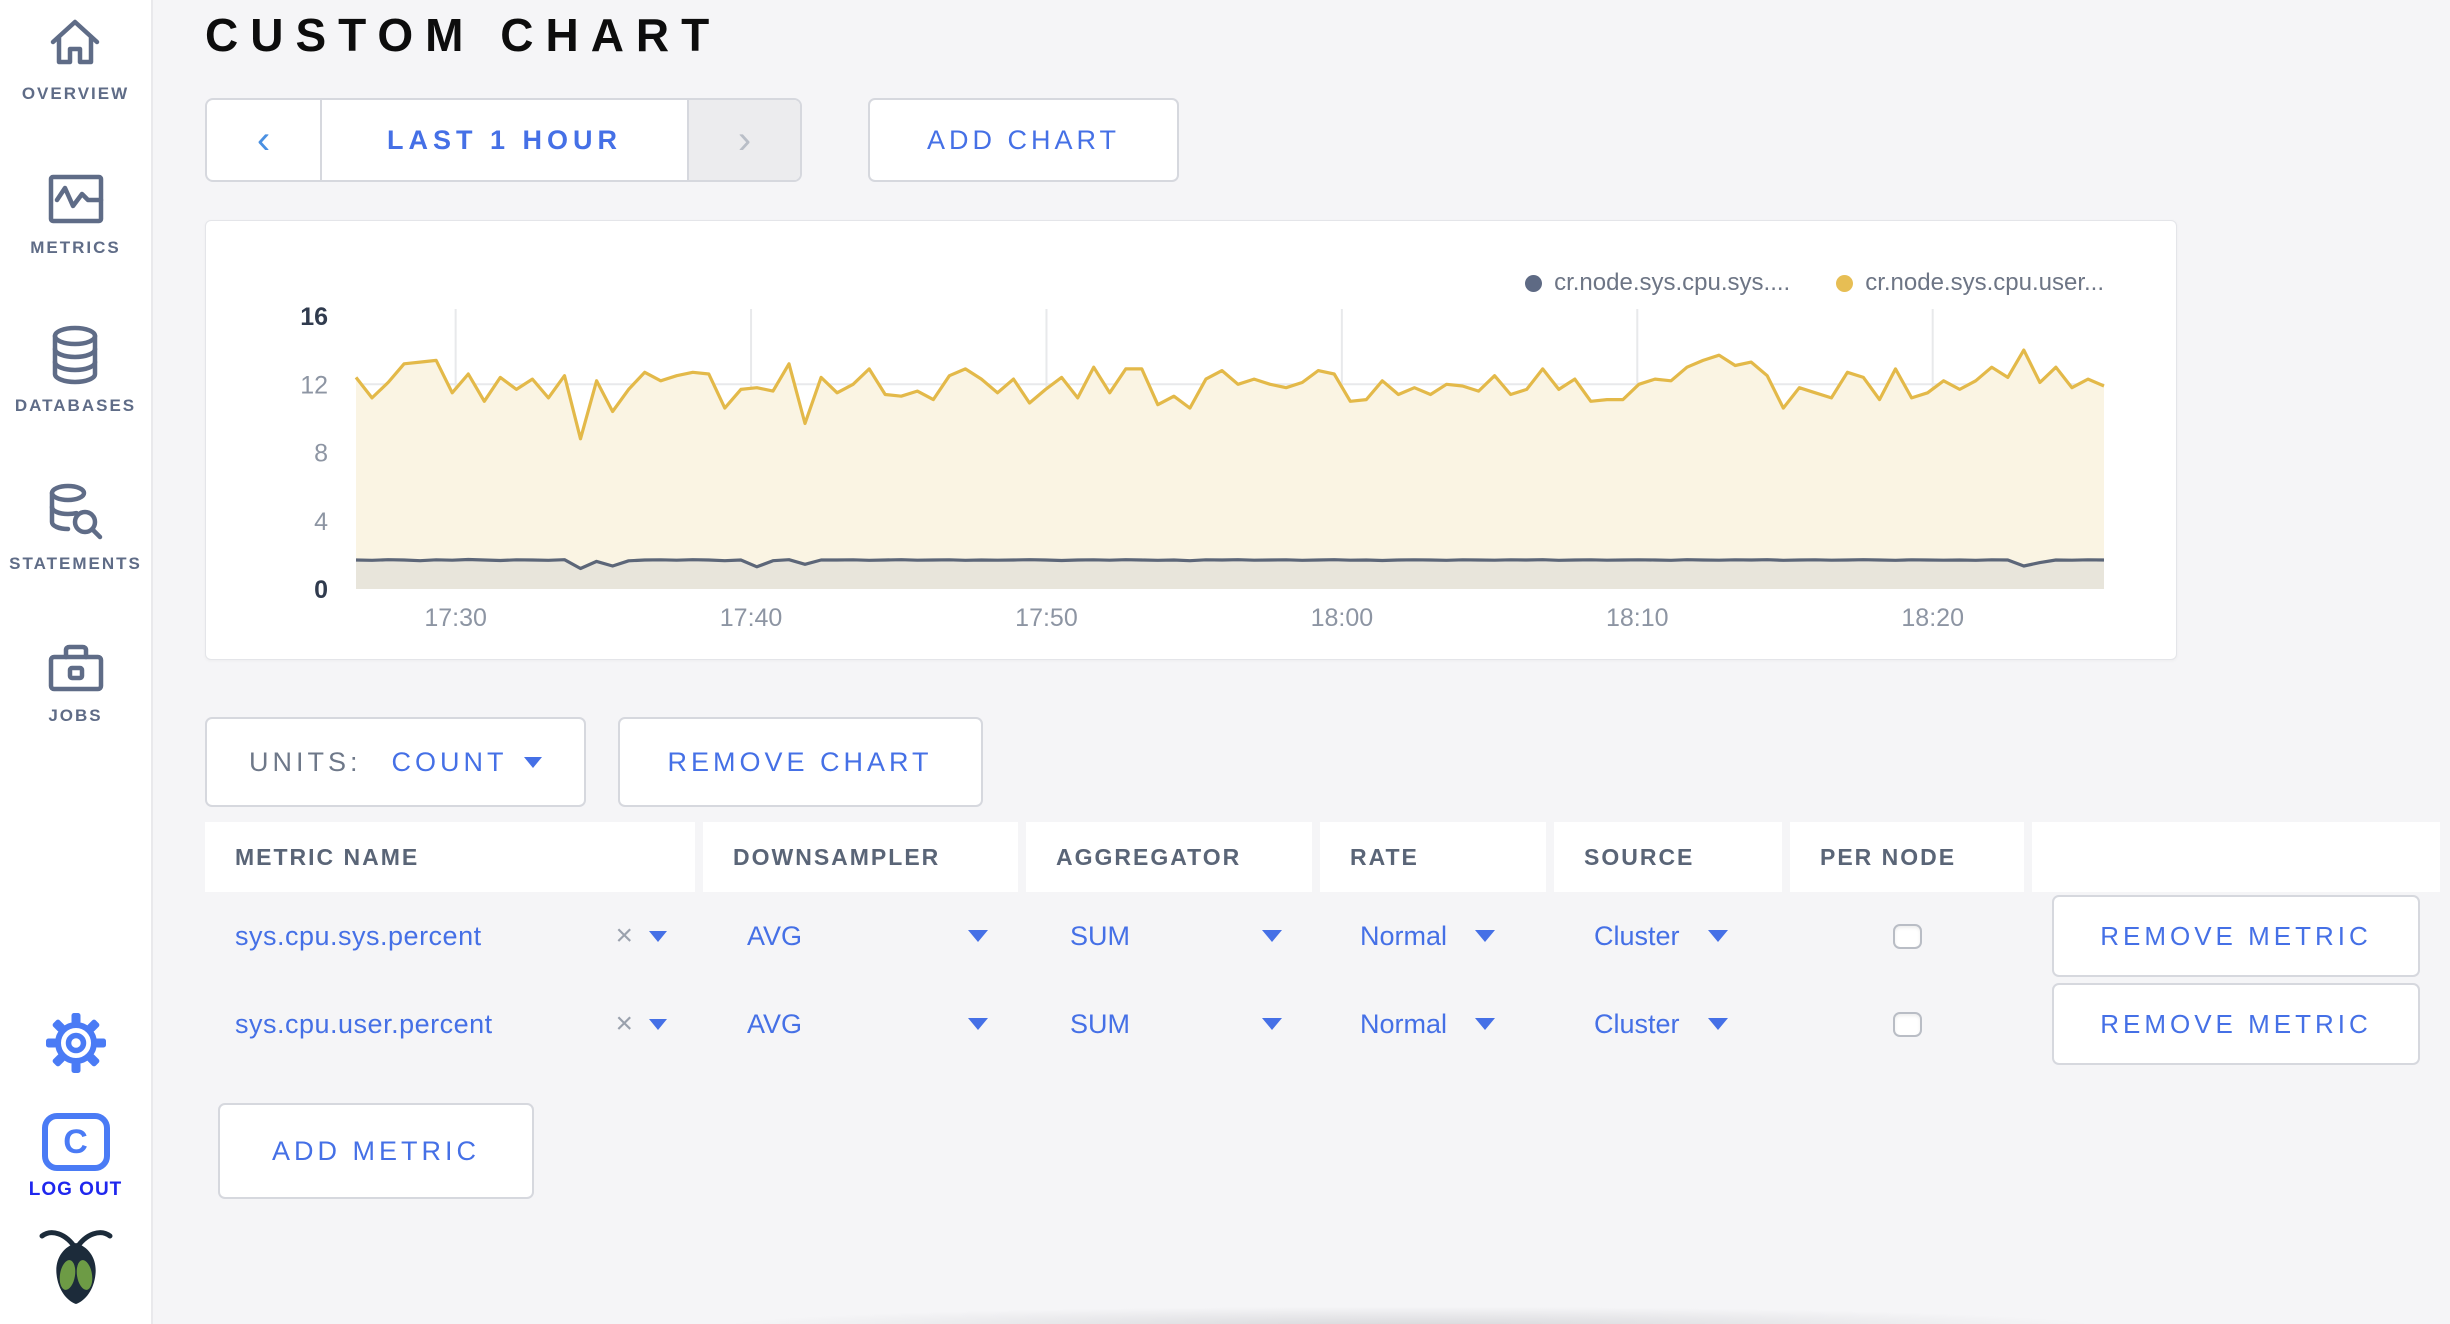 This screenshot has width=2450, height=1324. I want to click on settings-button, so click(76, 1045).